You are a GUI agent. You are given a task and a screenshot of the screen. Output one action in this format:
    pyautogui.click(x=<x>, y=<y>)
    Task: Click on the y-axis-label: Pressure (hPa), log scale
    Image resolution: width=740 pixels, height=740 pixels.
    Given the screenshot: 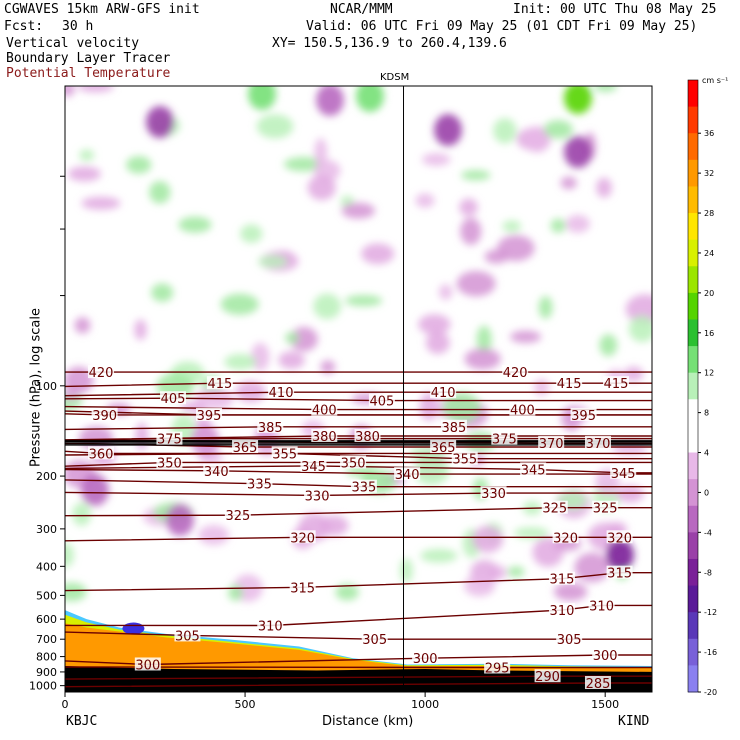 What is the action you would take?
    pyautogui.click(x=36, y=387)
    